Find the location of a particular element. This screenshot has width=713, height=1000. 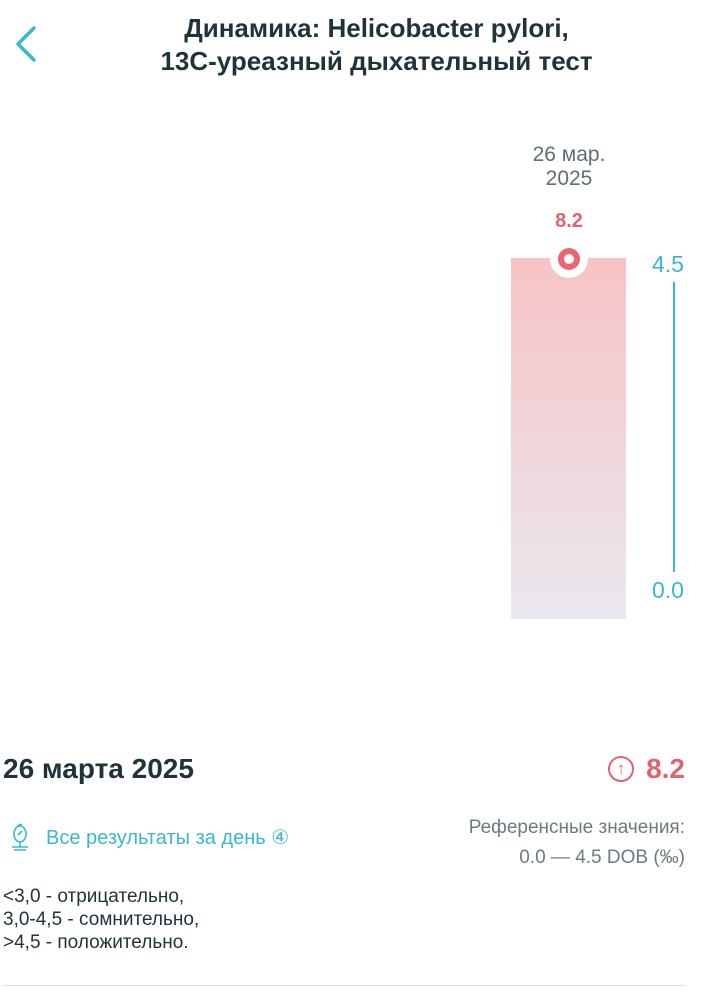

data-label: 8.2 is located at coordinates (569, 221).